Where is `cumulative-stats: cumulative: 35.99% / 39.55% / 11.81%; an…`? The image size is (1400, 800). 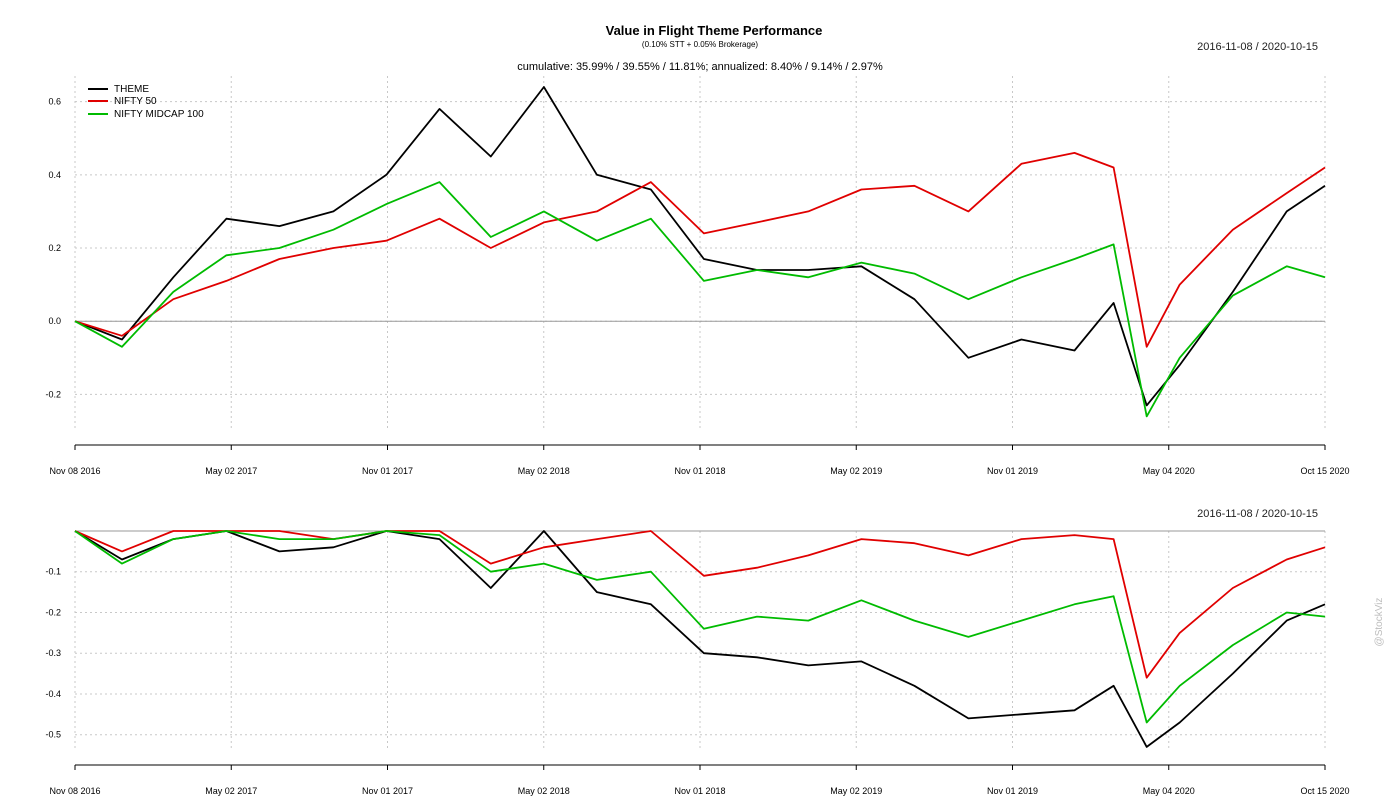 cumulative-stats: cumulative: 35.99% / 39.55% / 11.81%; an… is located at coordinates (700, 67).